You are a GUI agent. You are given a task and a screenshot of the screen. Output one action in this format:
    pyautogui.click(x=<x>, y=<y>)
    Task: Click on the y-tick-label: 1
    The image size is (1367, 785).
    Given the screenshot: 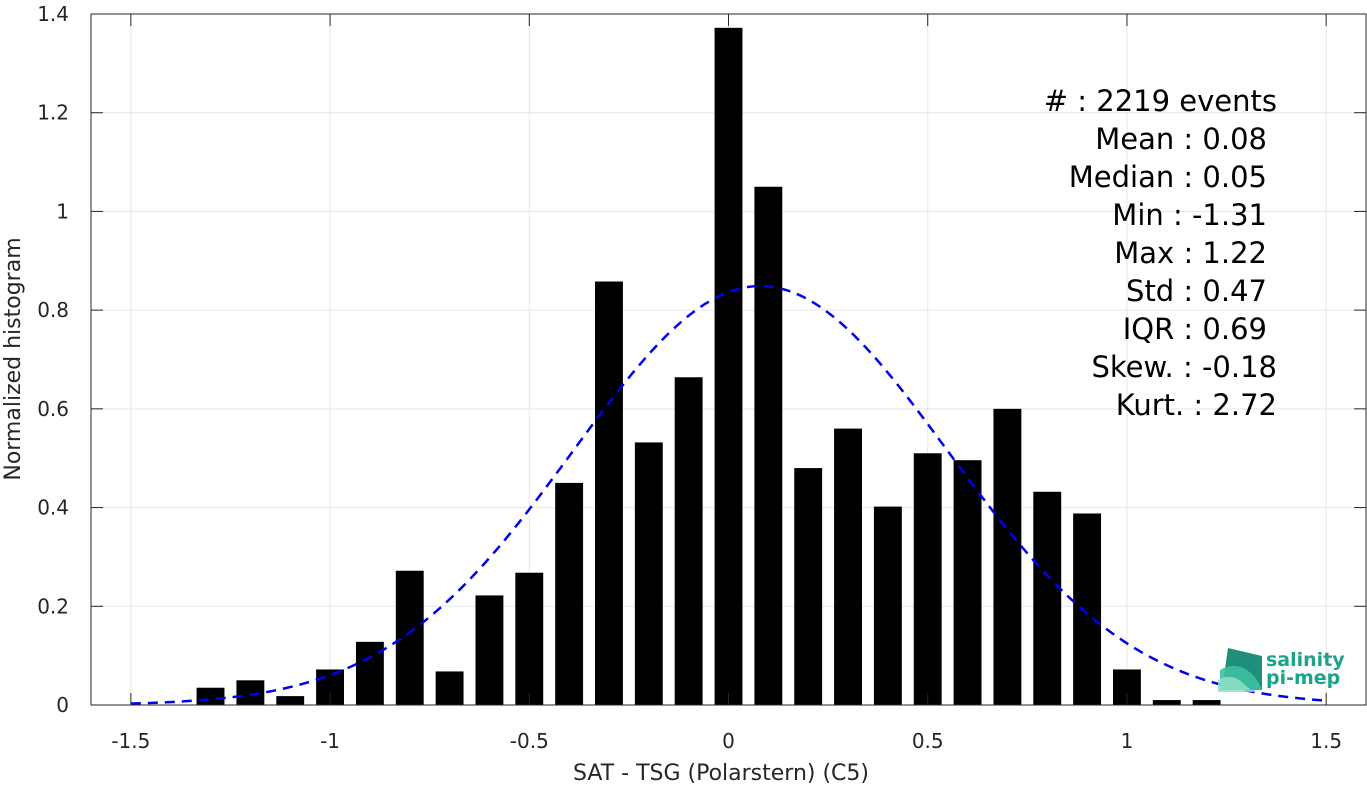 What is the action you would take?
    pyautogui.click(x=62, y=211)
    